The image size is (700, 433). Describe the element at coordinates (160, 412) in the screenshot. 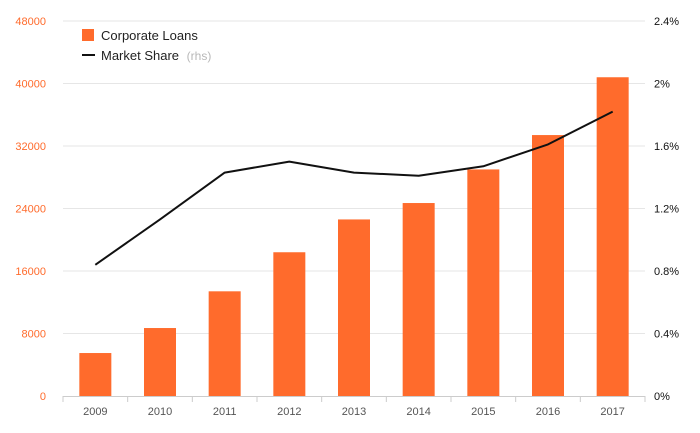

I see `x-tick-label: 2010` at that location.